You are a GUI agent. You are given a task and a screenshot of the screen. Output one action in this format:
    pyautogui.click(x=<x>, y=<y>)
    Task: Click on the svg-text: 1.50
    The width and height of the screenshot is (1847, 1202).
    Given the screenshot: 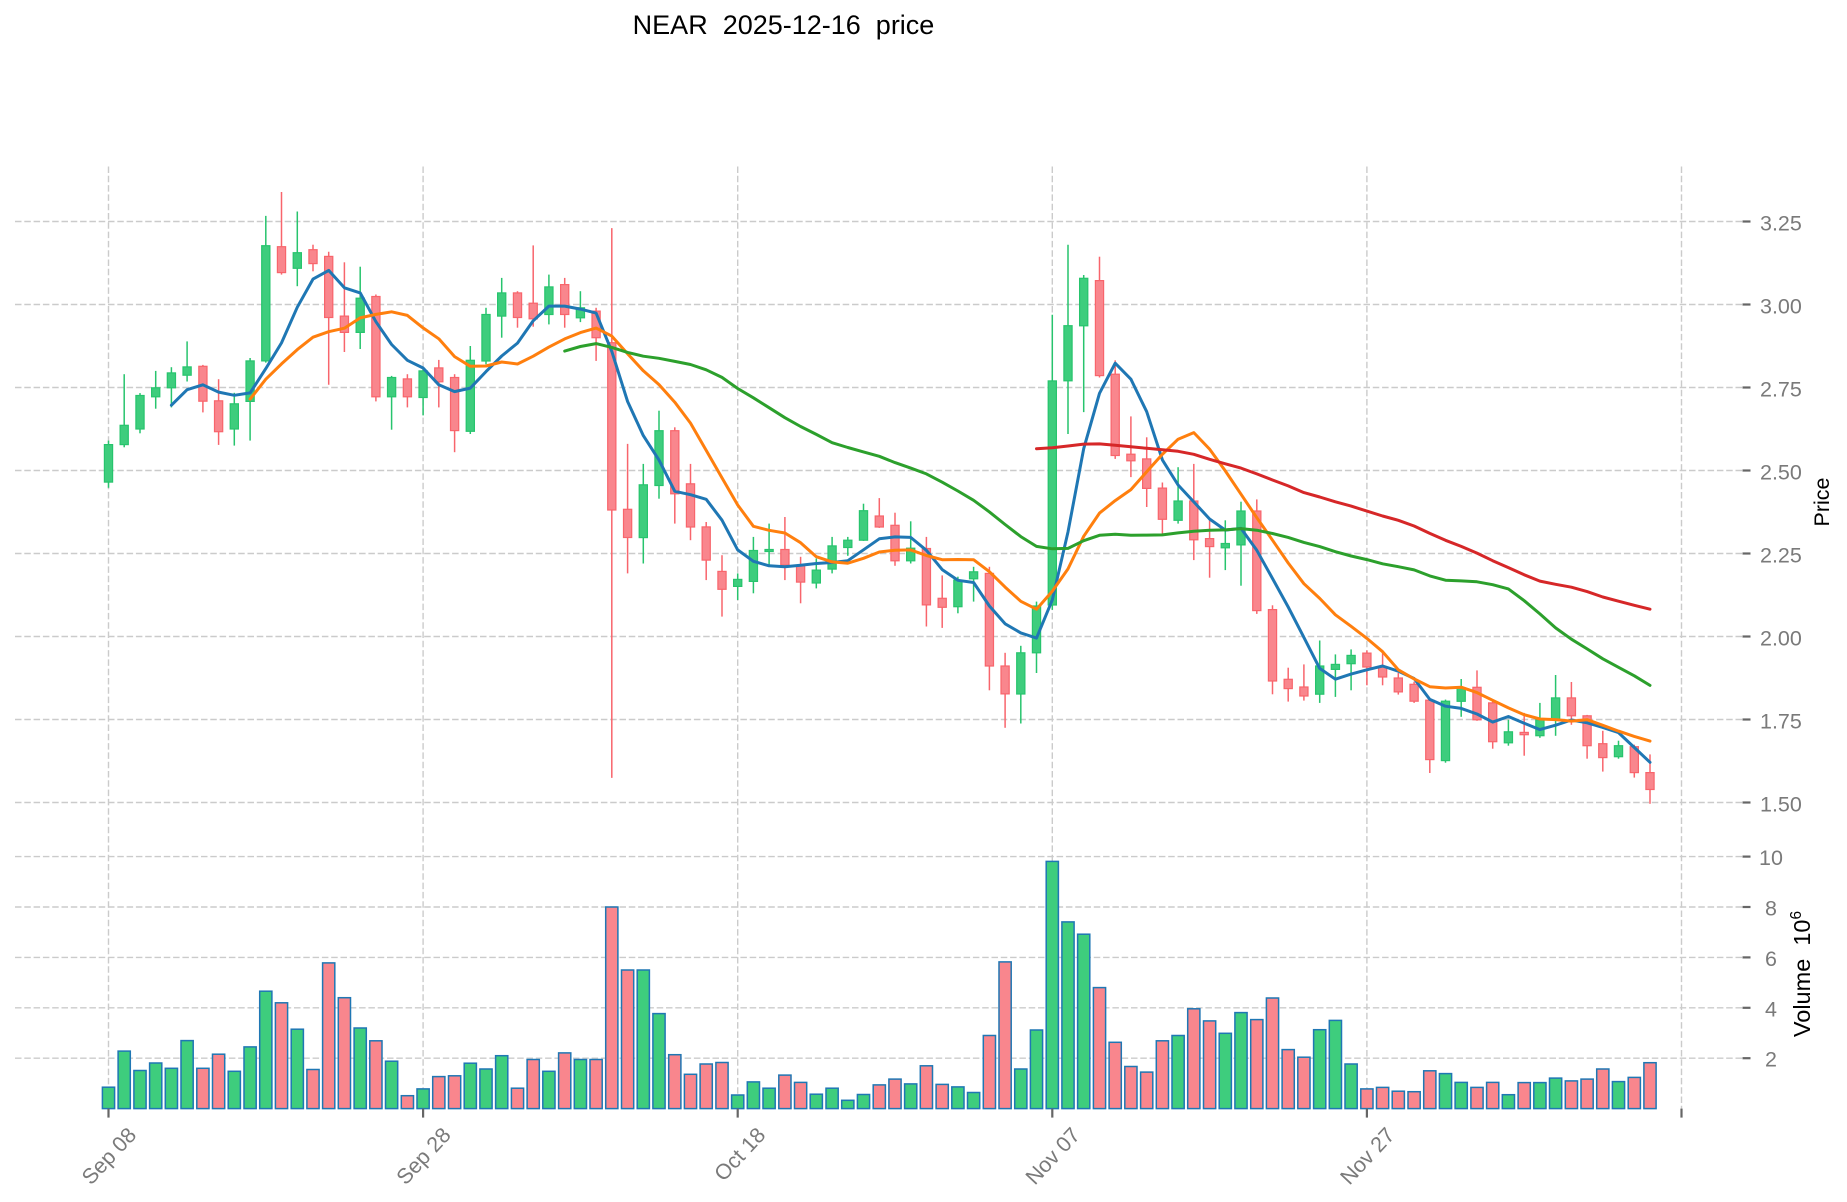 What is the action you would take?
    pyautogui.click(x=1781, y=805)
    